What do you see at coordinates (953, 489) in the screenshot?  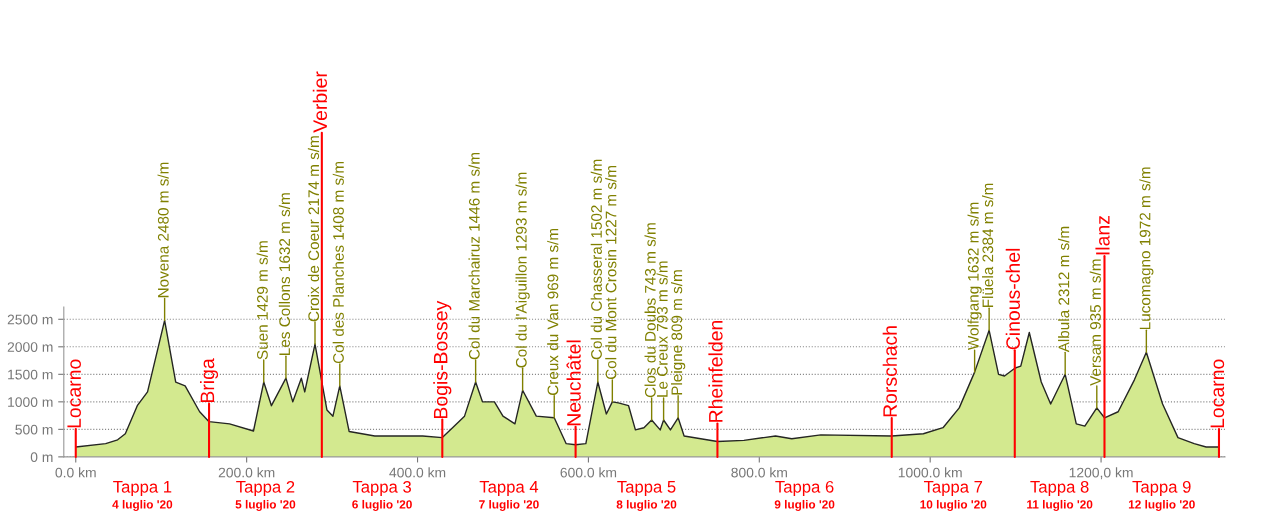 I see `text: Tappa 7` at bounding box center [953, 489].